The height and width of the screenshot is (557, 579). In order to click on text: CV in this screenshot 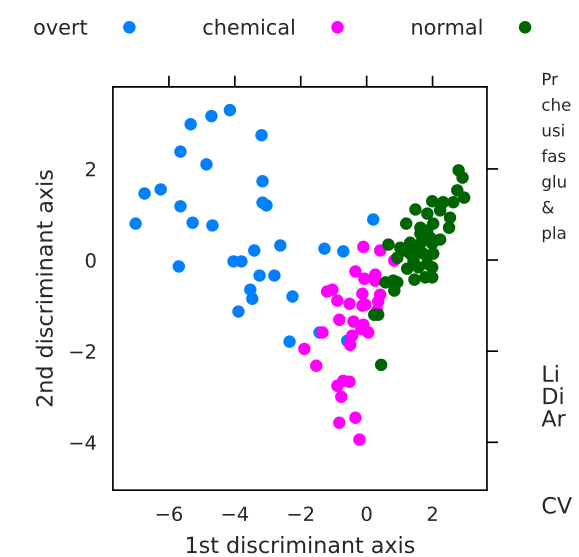, I will do `click(557, 505)`.